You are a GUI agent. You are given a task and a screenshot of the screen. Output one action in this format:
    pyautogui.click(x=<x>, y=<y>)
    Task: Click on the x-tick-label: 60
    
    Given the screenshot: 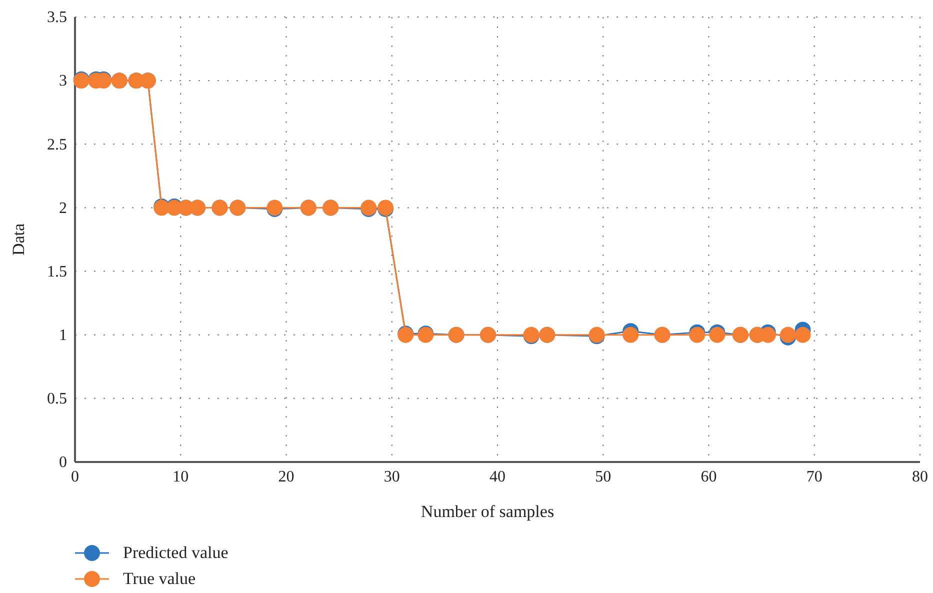 What is the action you would take?
    pyautogui.click(x=708, y=477)
    